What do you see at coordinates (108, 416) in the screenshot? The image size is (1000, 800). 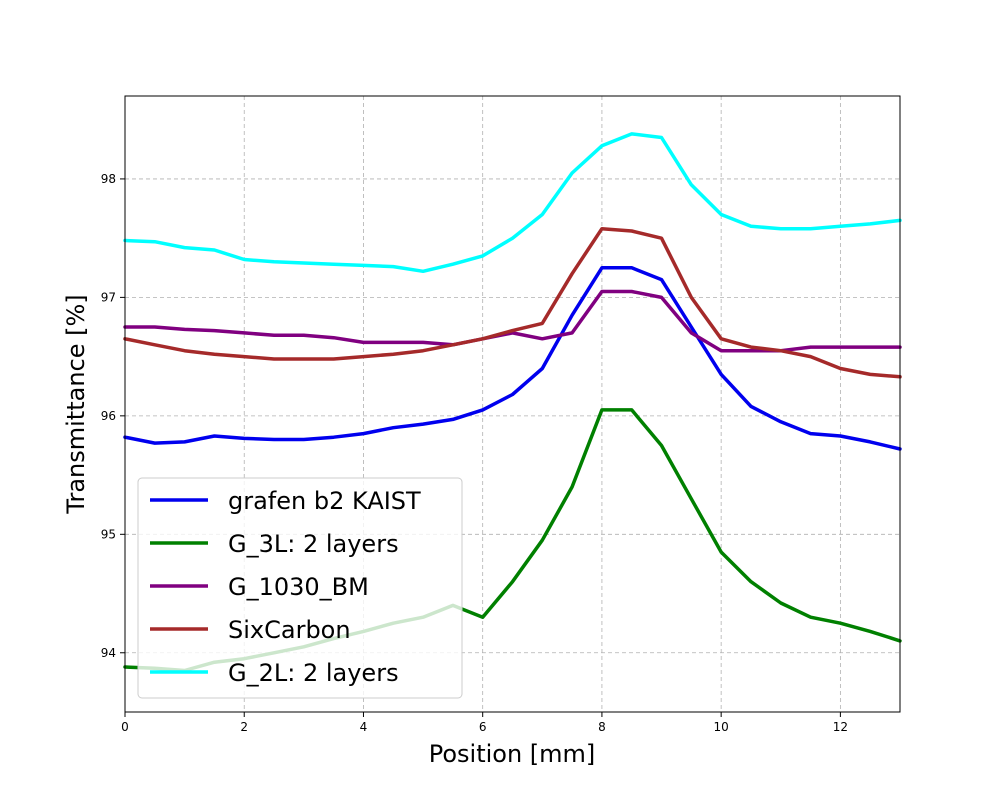 I see `y-tick-label: 96` at bounding box center [108, 416].